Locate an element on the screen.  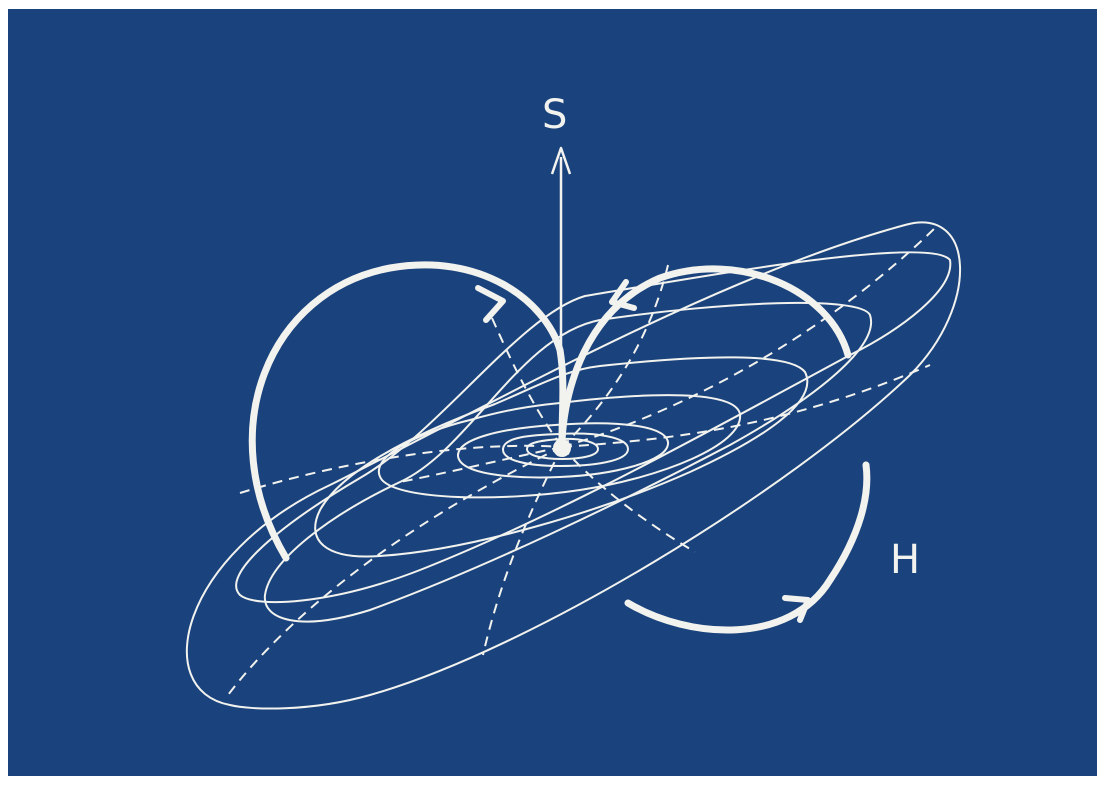
left-field-loop-arrow is located at coordinates (490, 304).